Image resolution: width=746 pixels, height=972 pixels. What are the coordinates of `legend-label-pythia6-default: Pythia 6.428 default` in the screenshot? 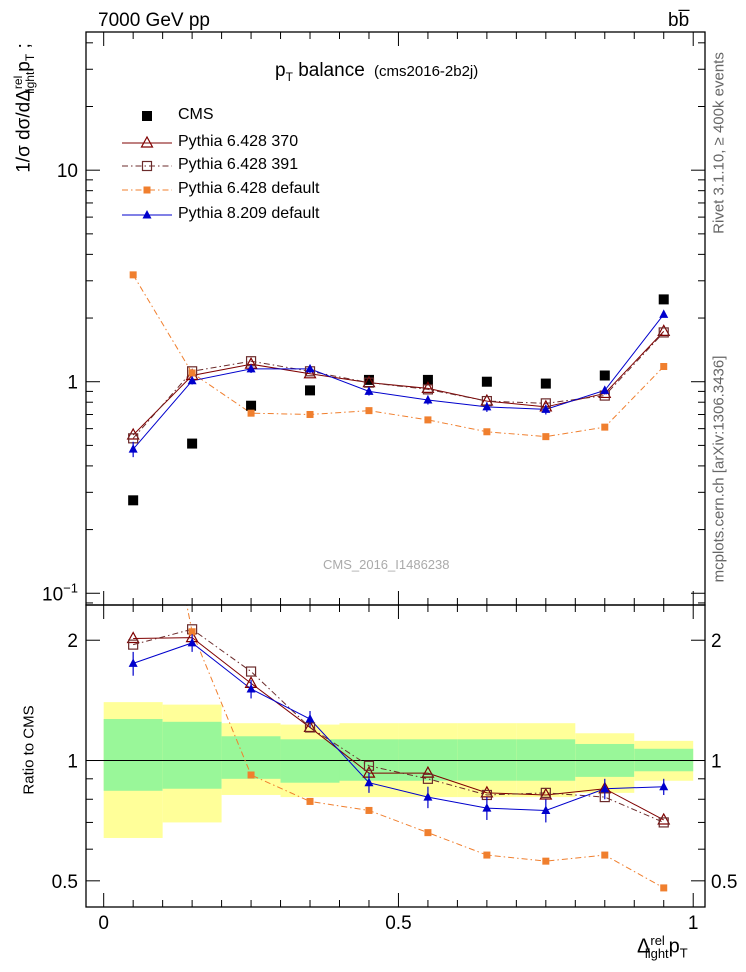 It's located at (249, 188).